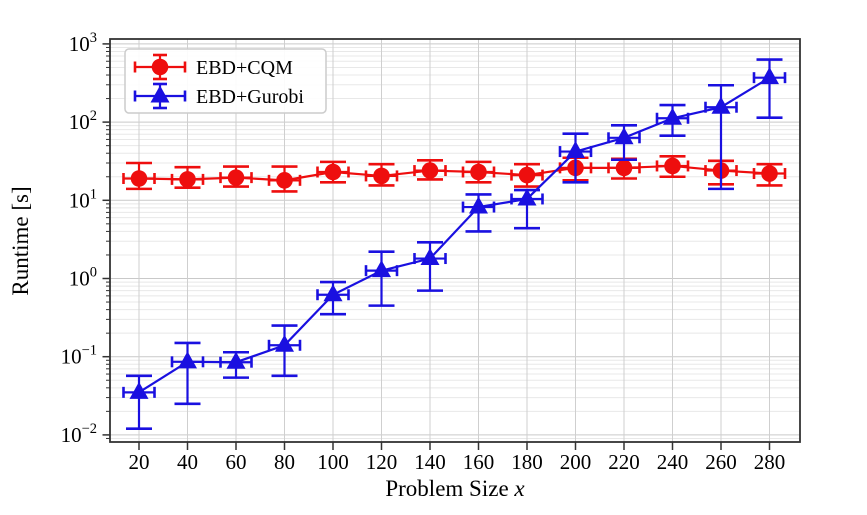  I want to click on x-axis-label-text: Problem Size, so click(449, 488).